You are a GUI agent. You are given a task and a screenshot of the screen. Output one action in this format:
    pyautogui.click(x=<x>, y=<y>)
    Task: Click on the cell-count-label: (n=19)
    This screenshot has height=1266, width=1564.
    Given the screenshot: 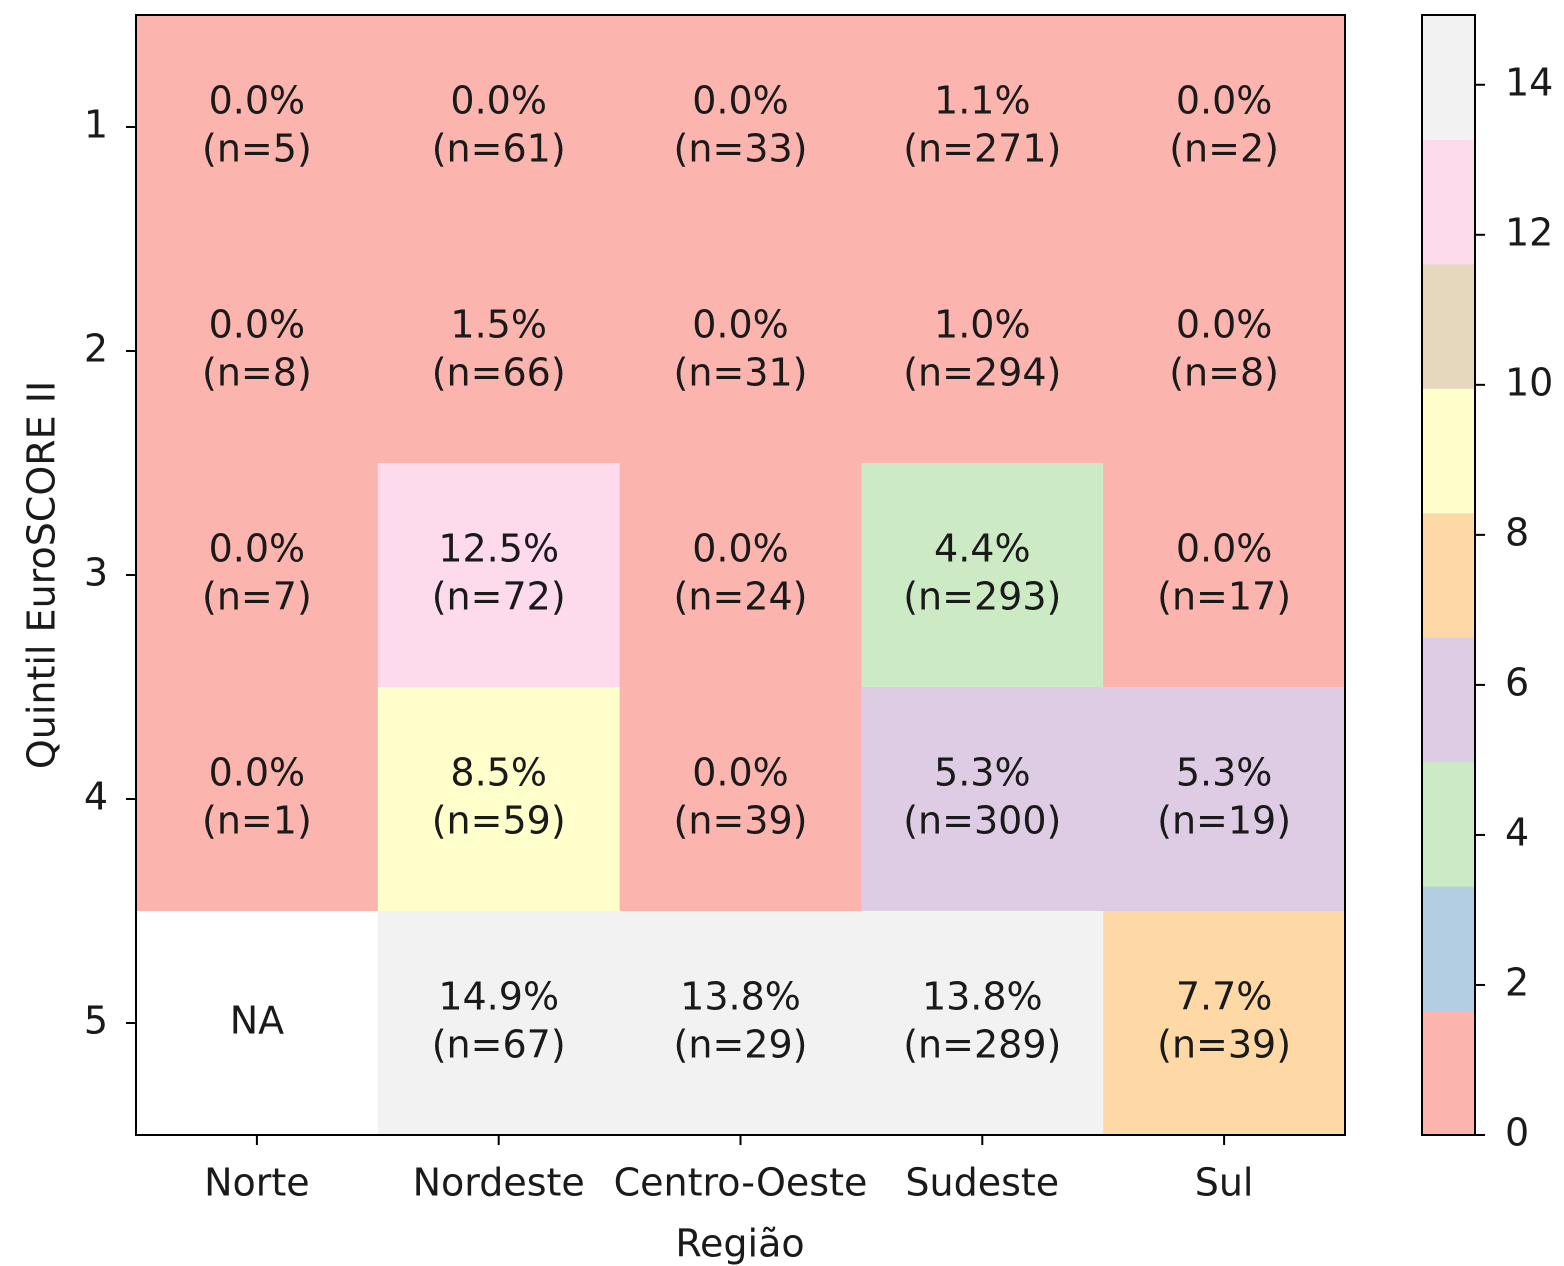 What is the action you would take?
    pyautogui.click(x=1224, y=821)
    